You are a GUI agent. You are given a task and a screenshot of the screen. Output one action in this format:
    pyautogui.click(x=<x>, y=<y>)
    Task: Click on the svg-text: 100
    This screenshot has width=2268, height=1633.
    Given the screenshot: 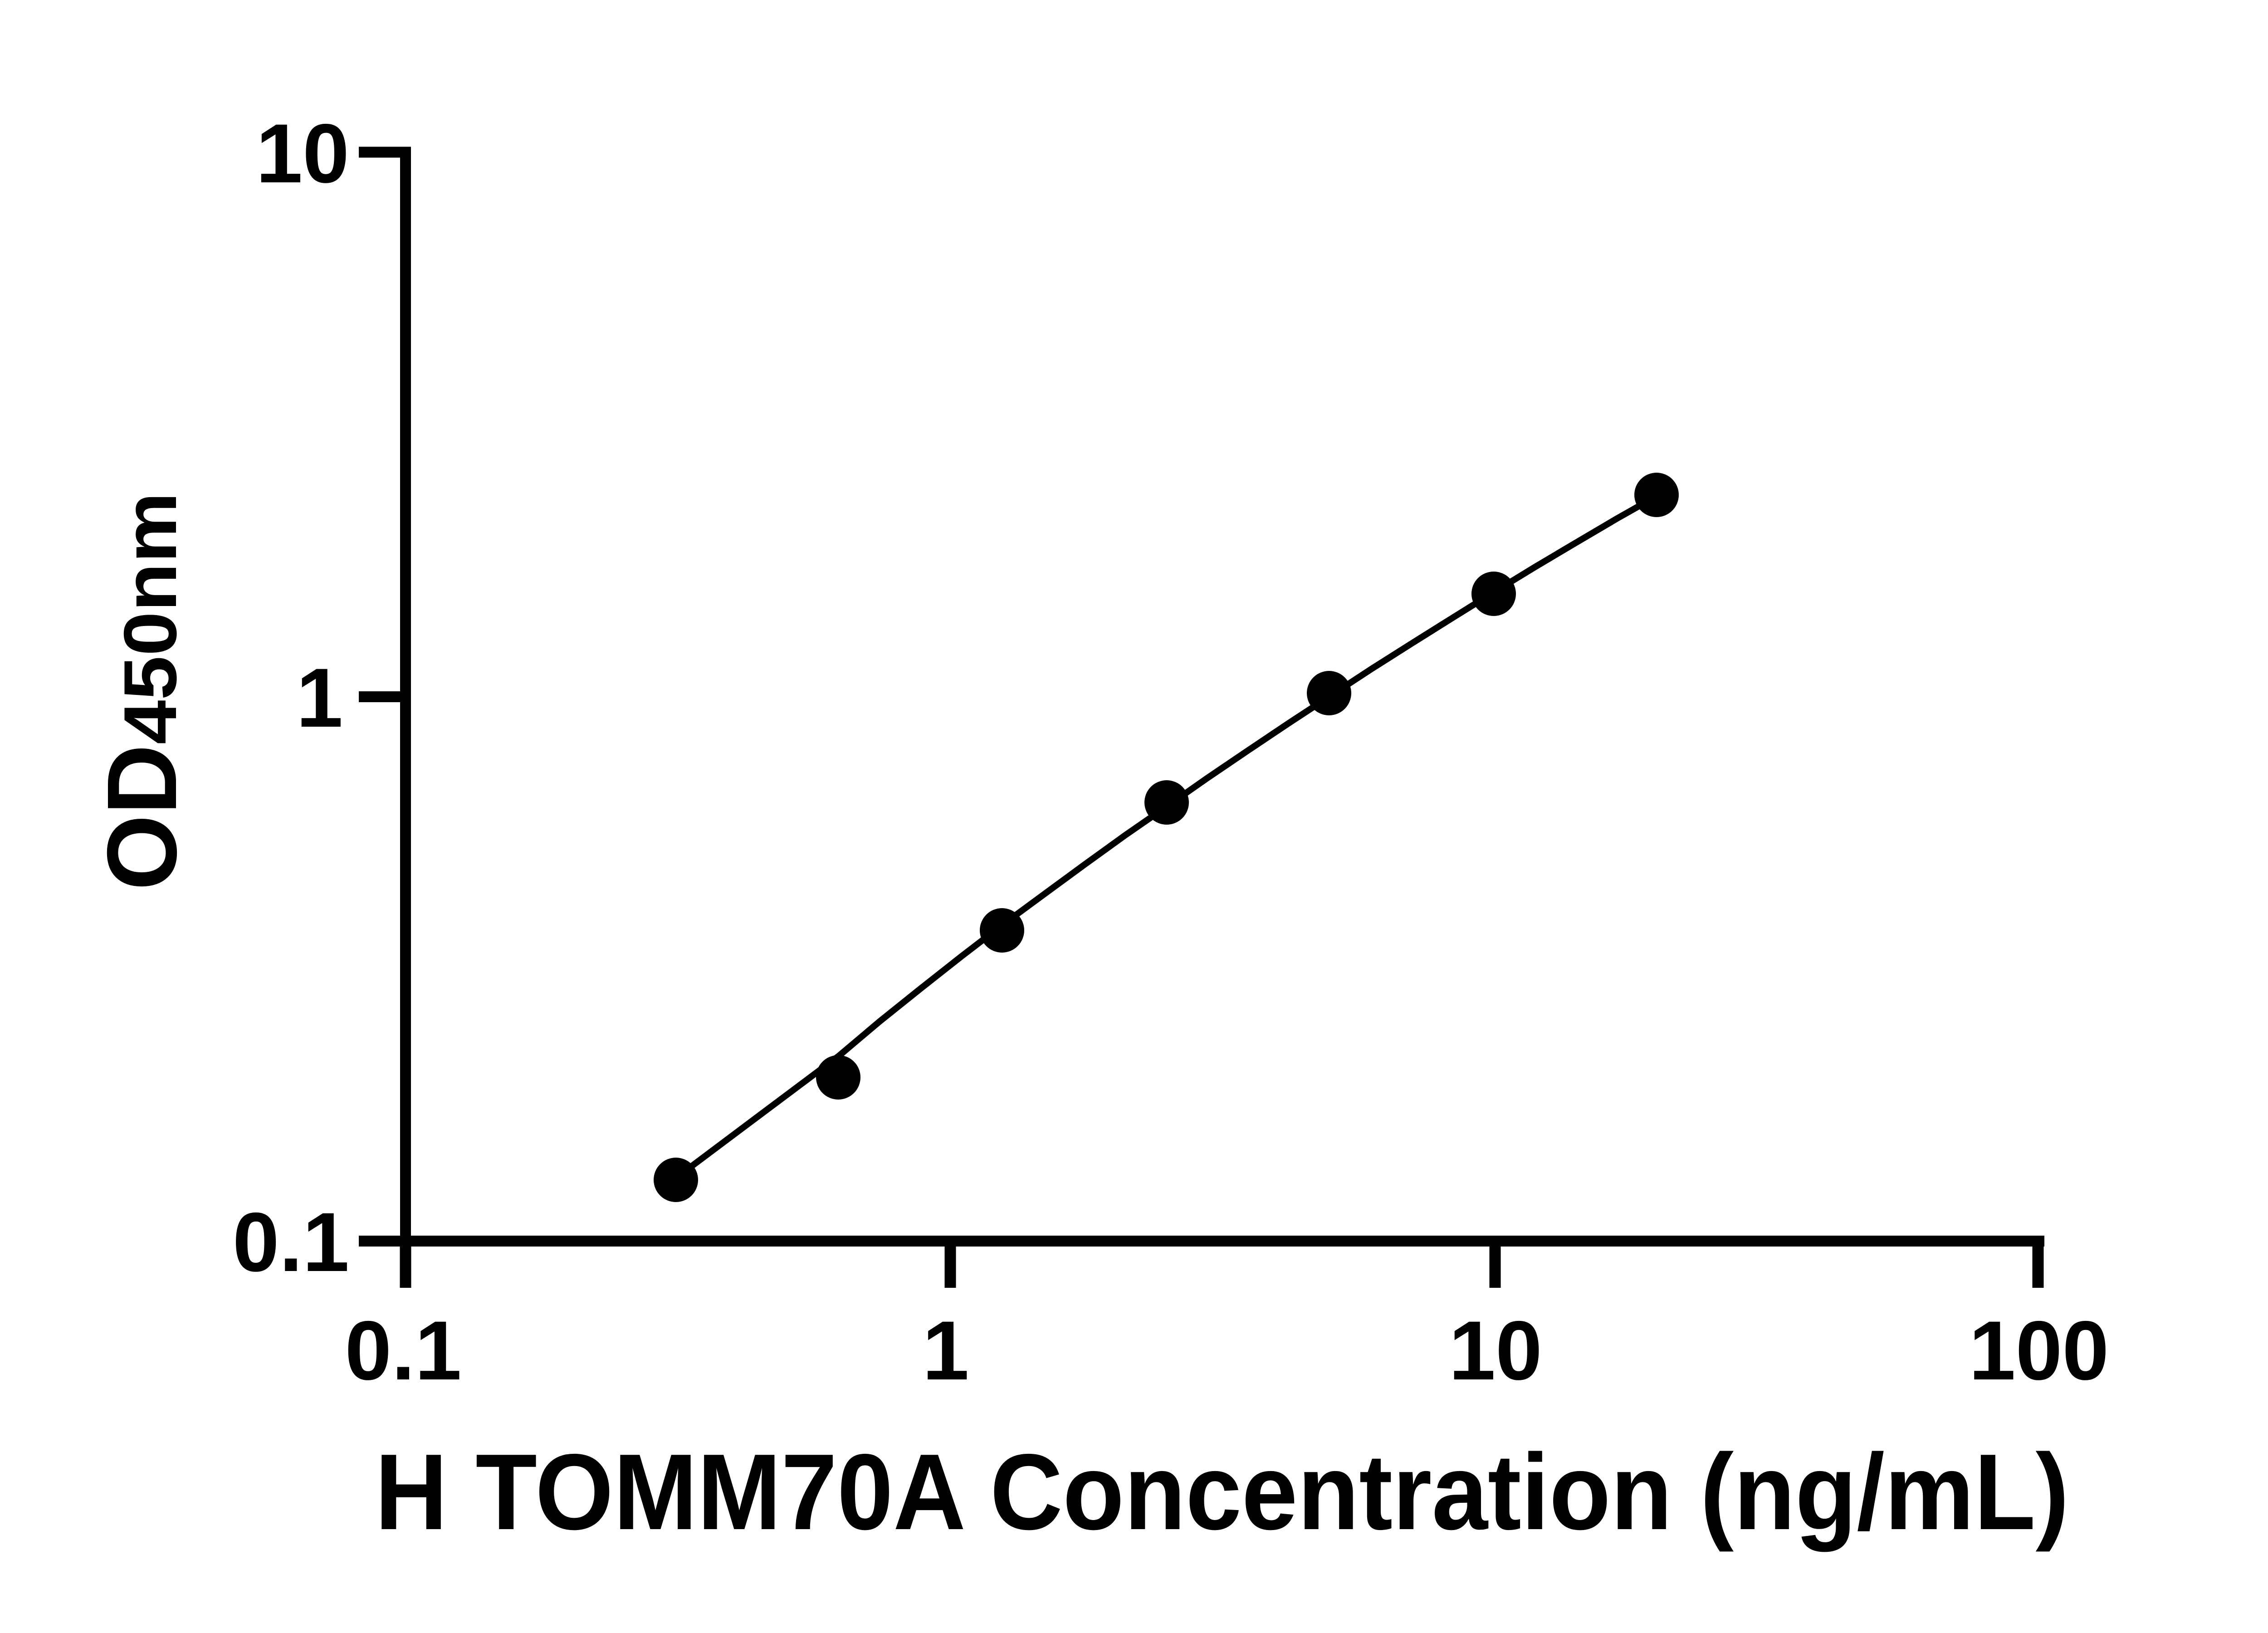 What is the action you would take?
    pyautogui.click(x=2039, y=1351)
    